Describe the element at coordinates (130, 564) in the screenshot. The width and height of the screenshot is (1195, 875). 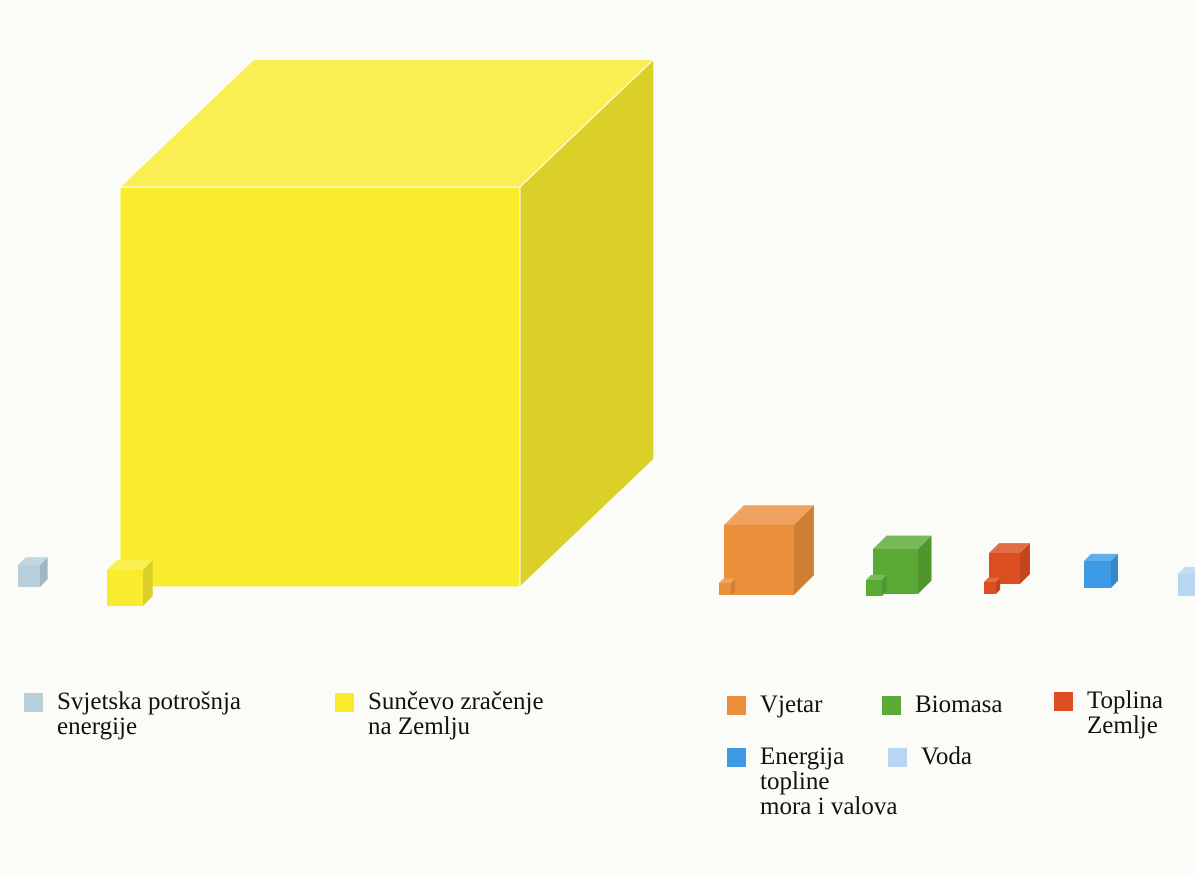
I see `solar-consumption-reference-cube-top-face` at that location.